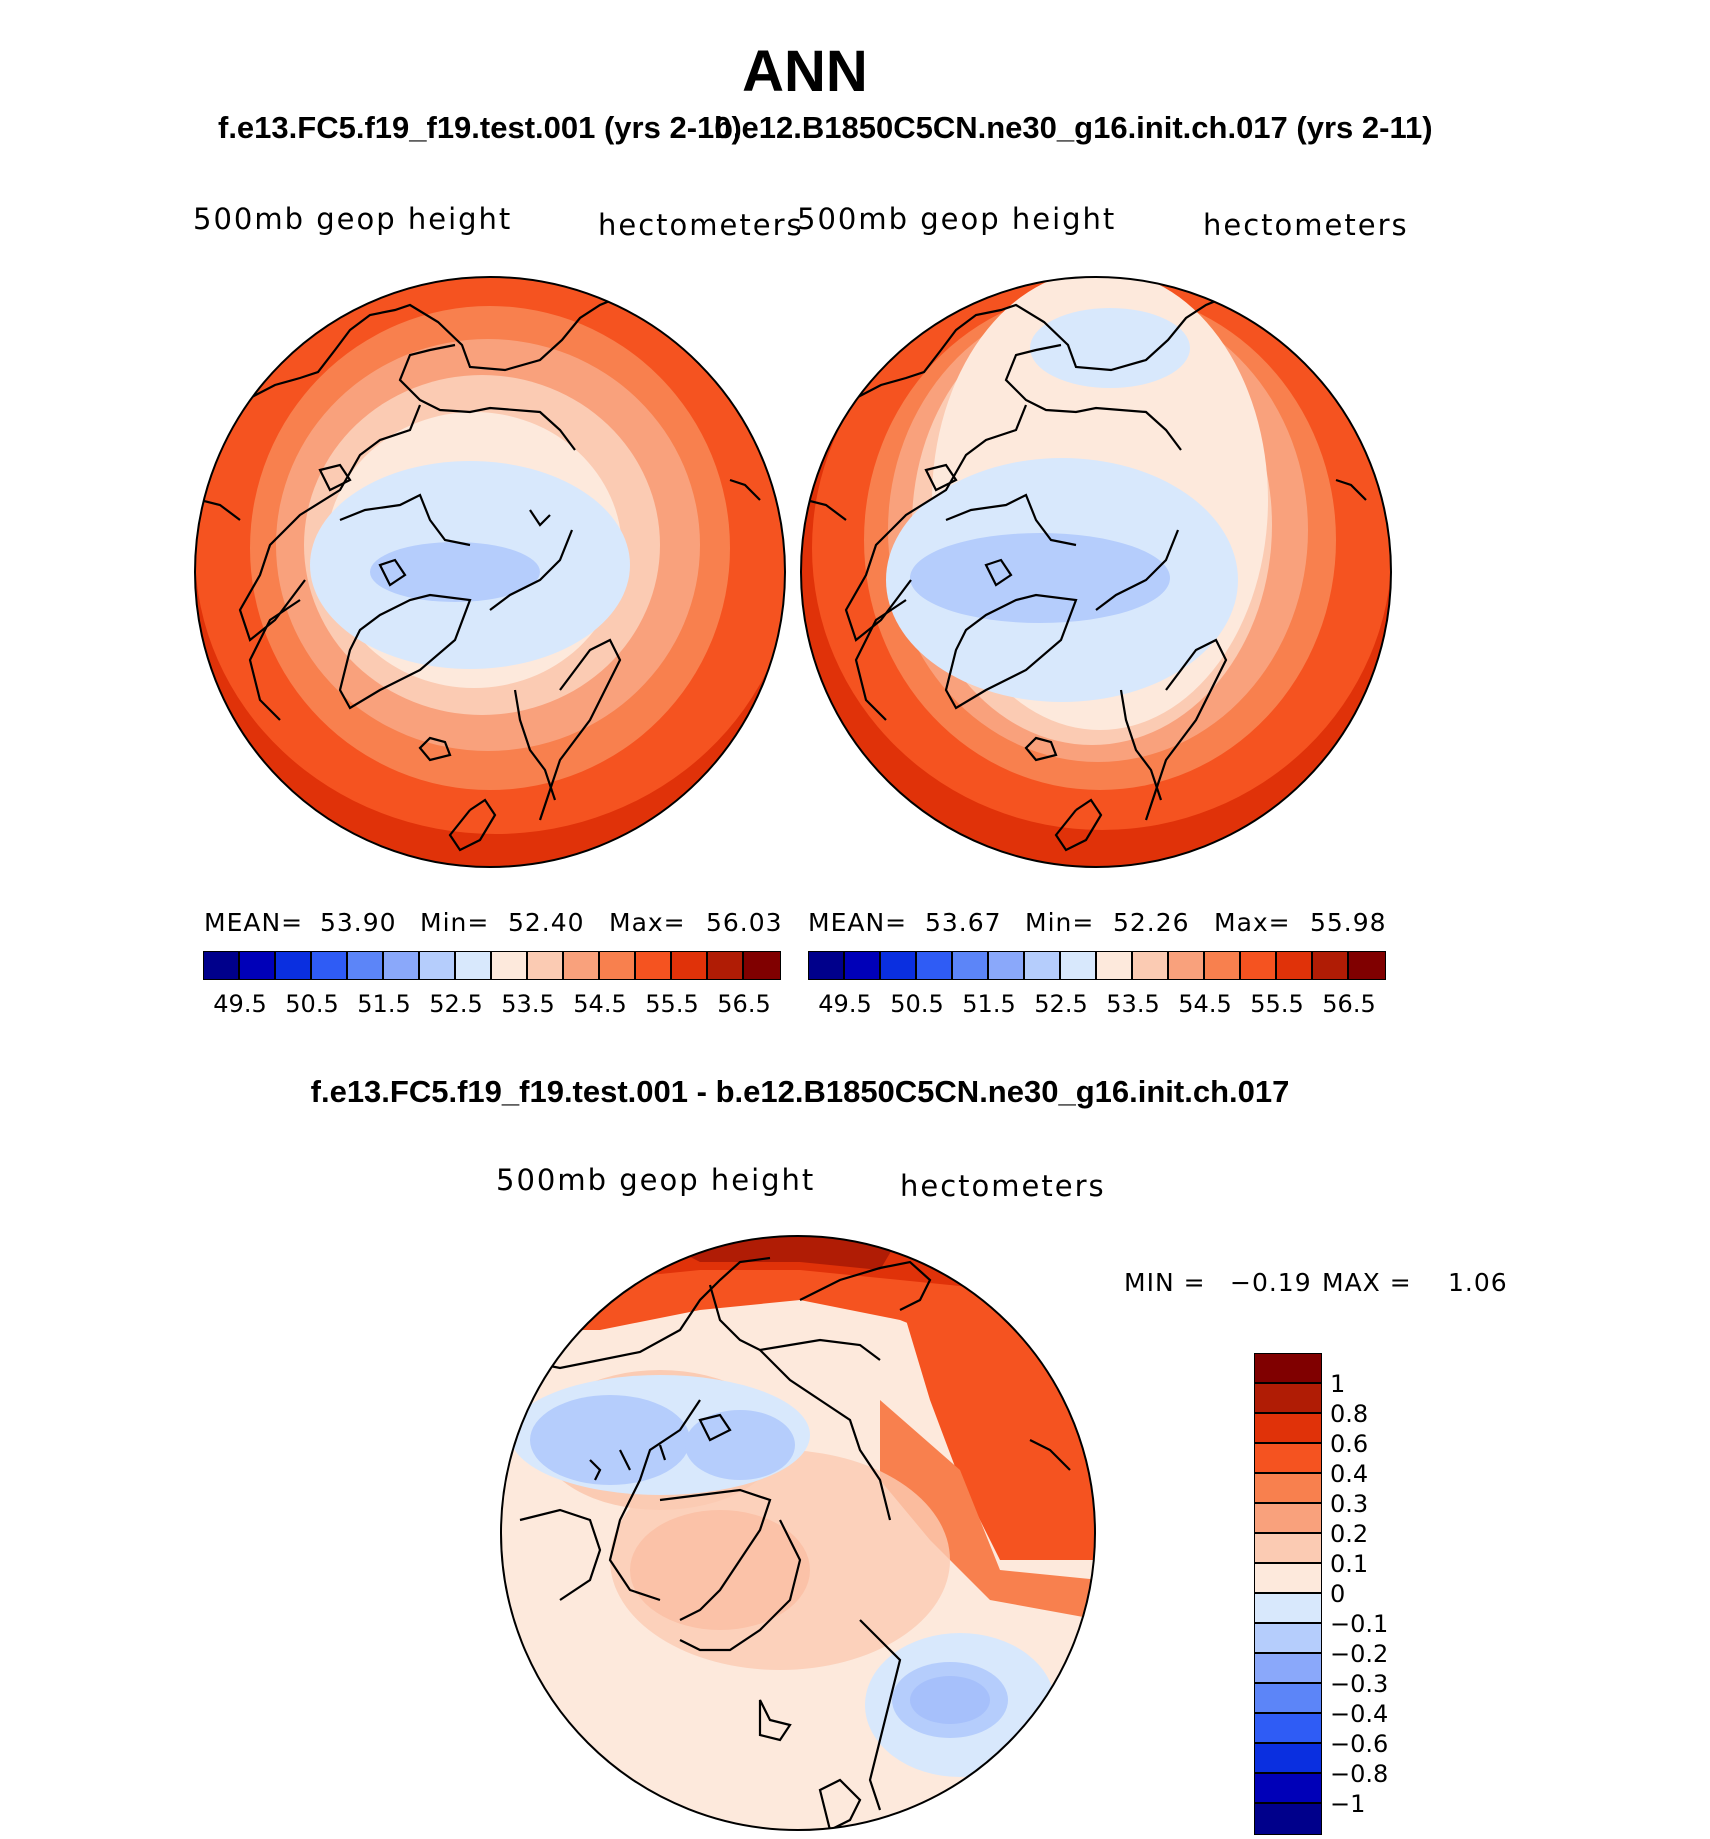  Describe the element at coordinates (1338, 1384) in the screenshot. I see `difference-colorbar-tick-label: 1` at that location.